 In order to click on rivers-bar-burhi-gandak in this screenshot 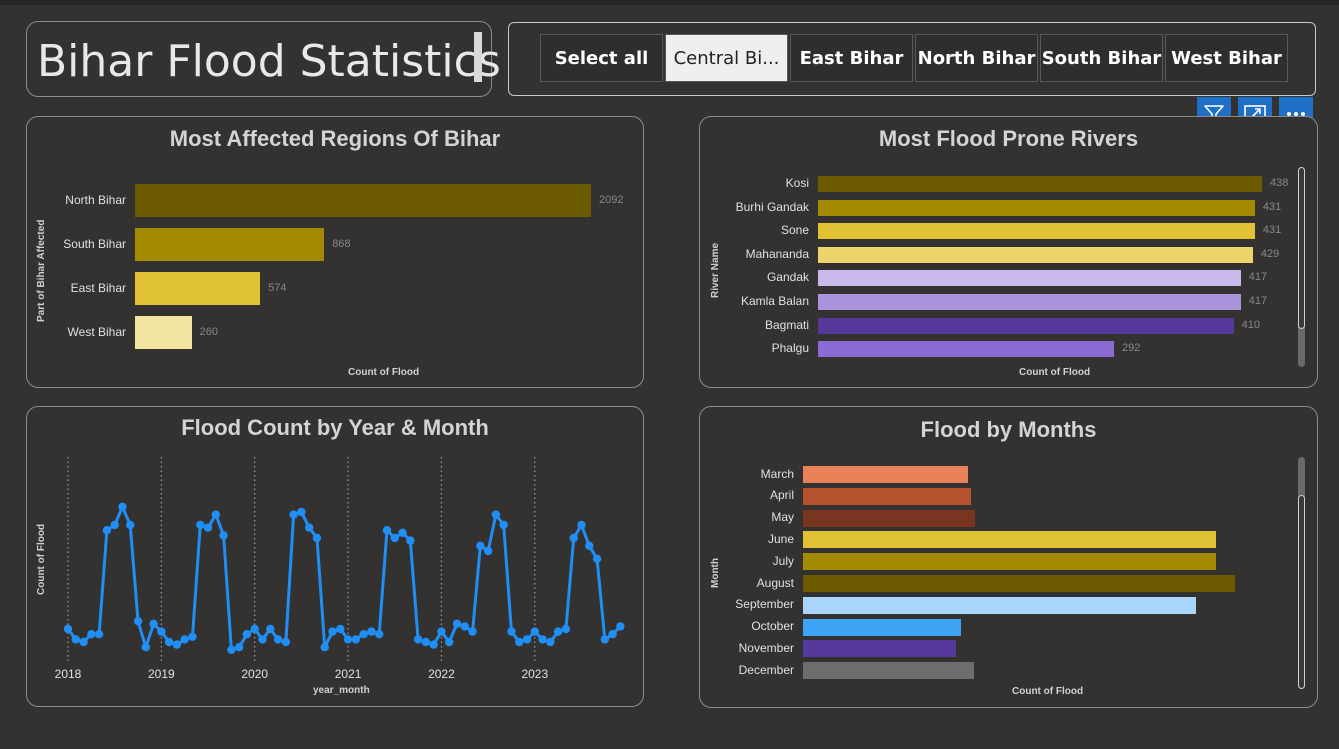, I will do `click(1036, 207)`.